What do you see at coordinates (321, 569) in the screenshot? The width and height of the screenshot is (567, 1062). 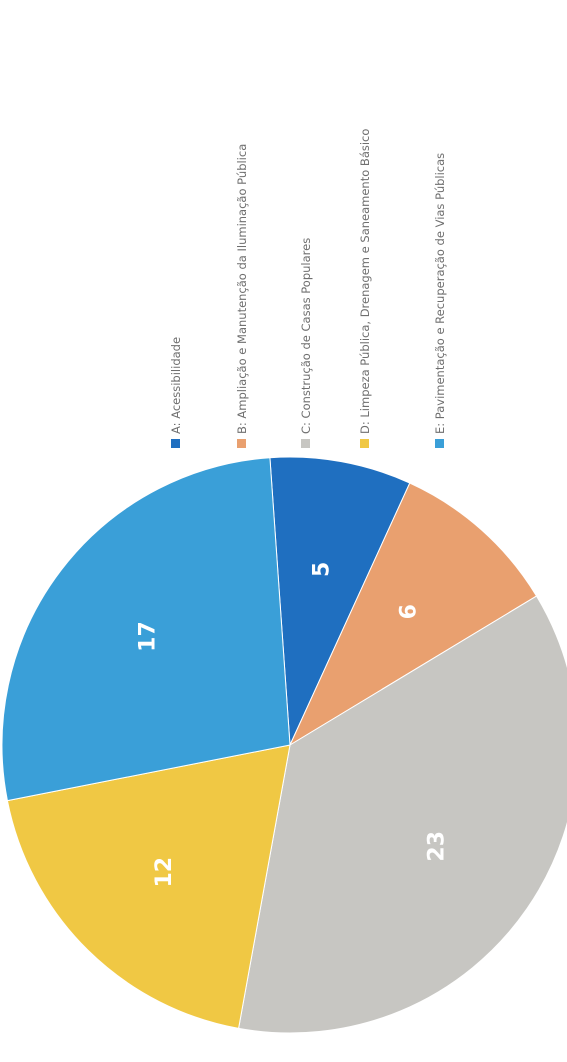 I see `slice-data-label-a: 5` at bounding box center [321, 569].